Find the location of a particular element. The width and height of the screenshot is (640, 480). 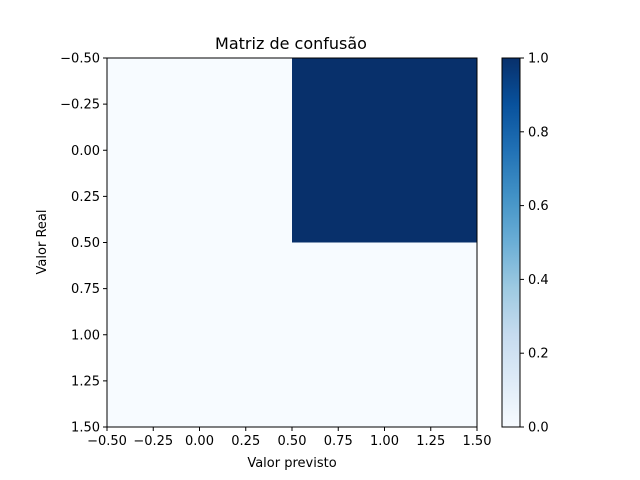

heatmap-cell-r0-c1 is located at coordinates (384, 150).